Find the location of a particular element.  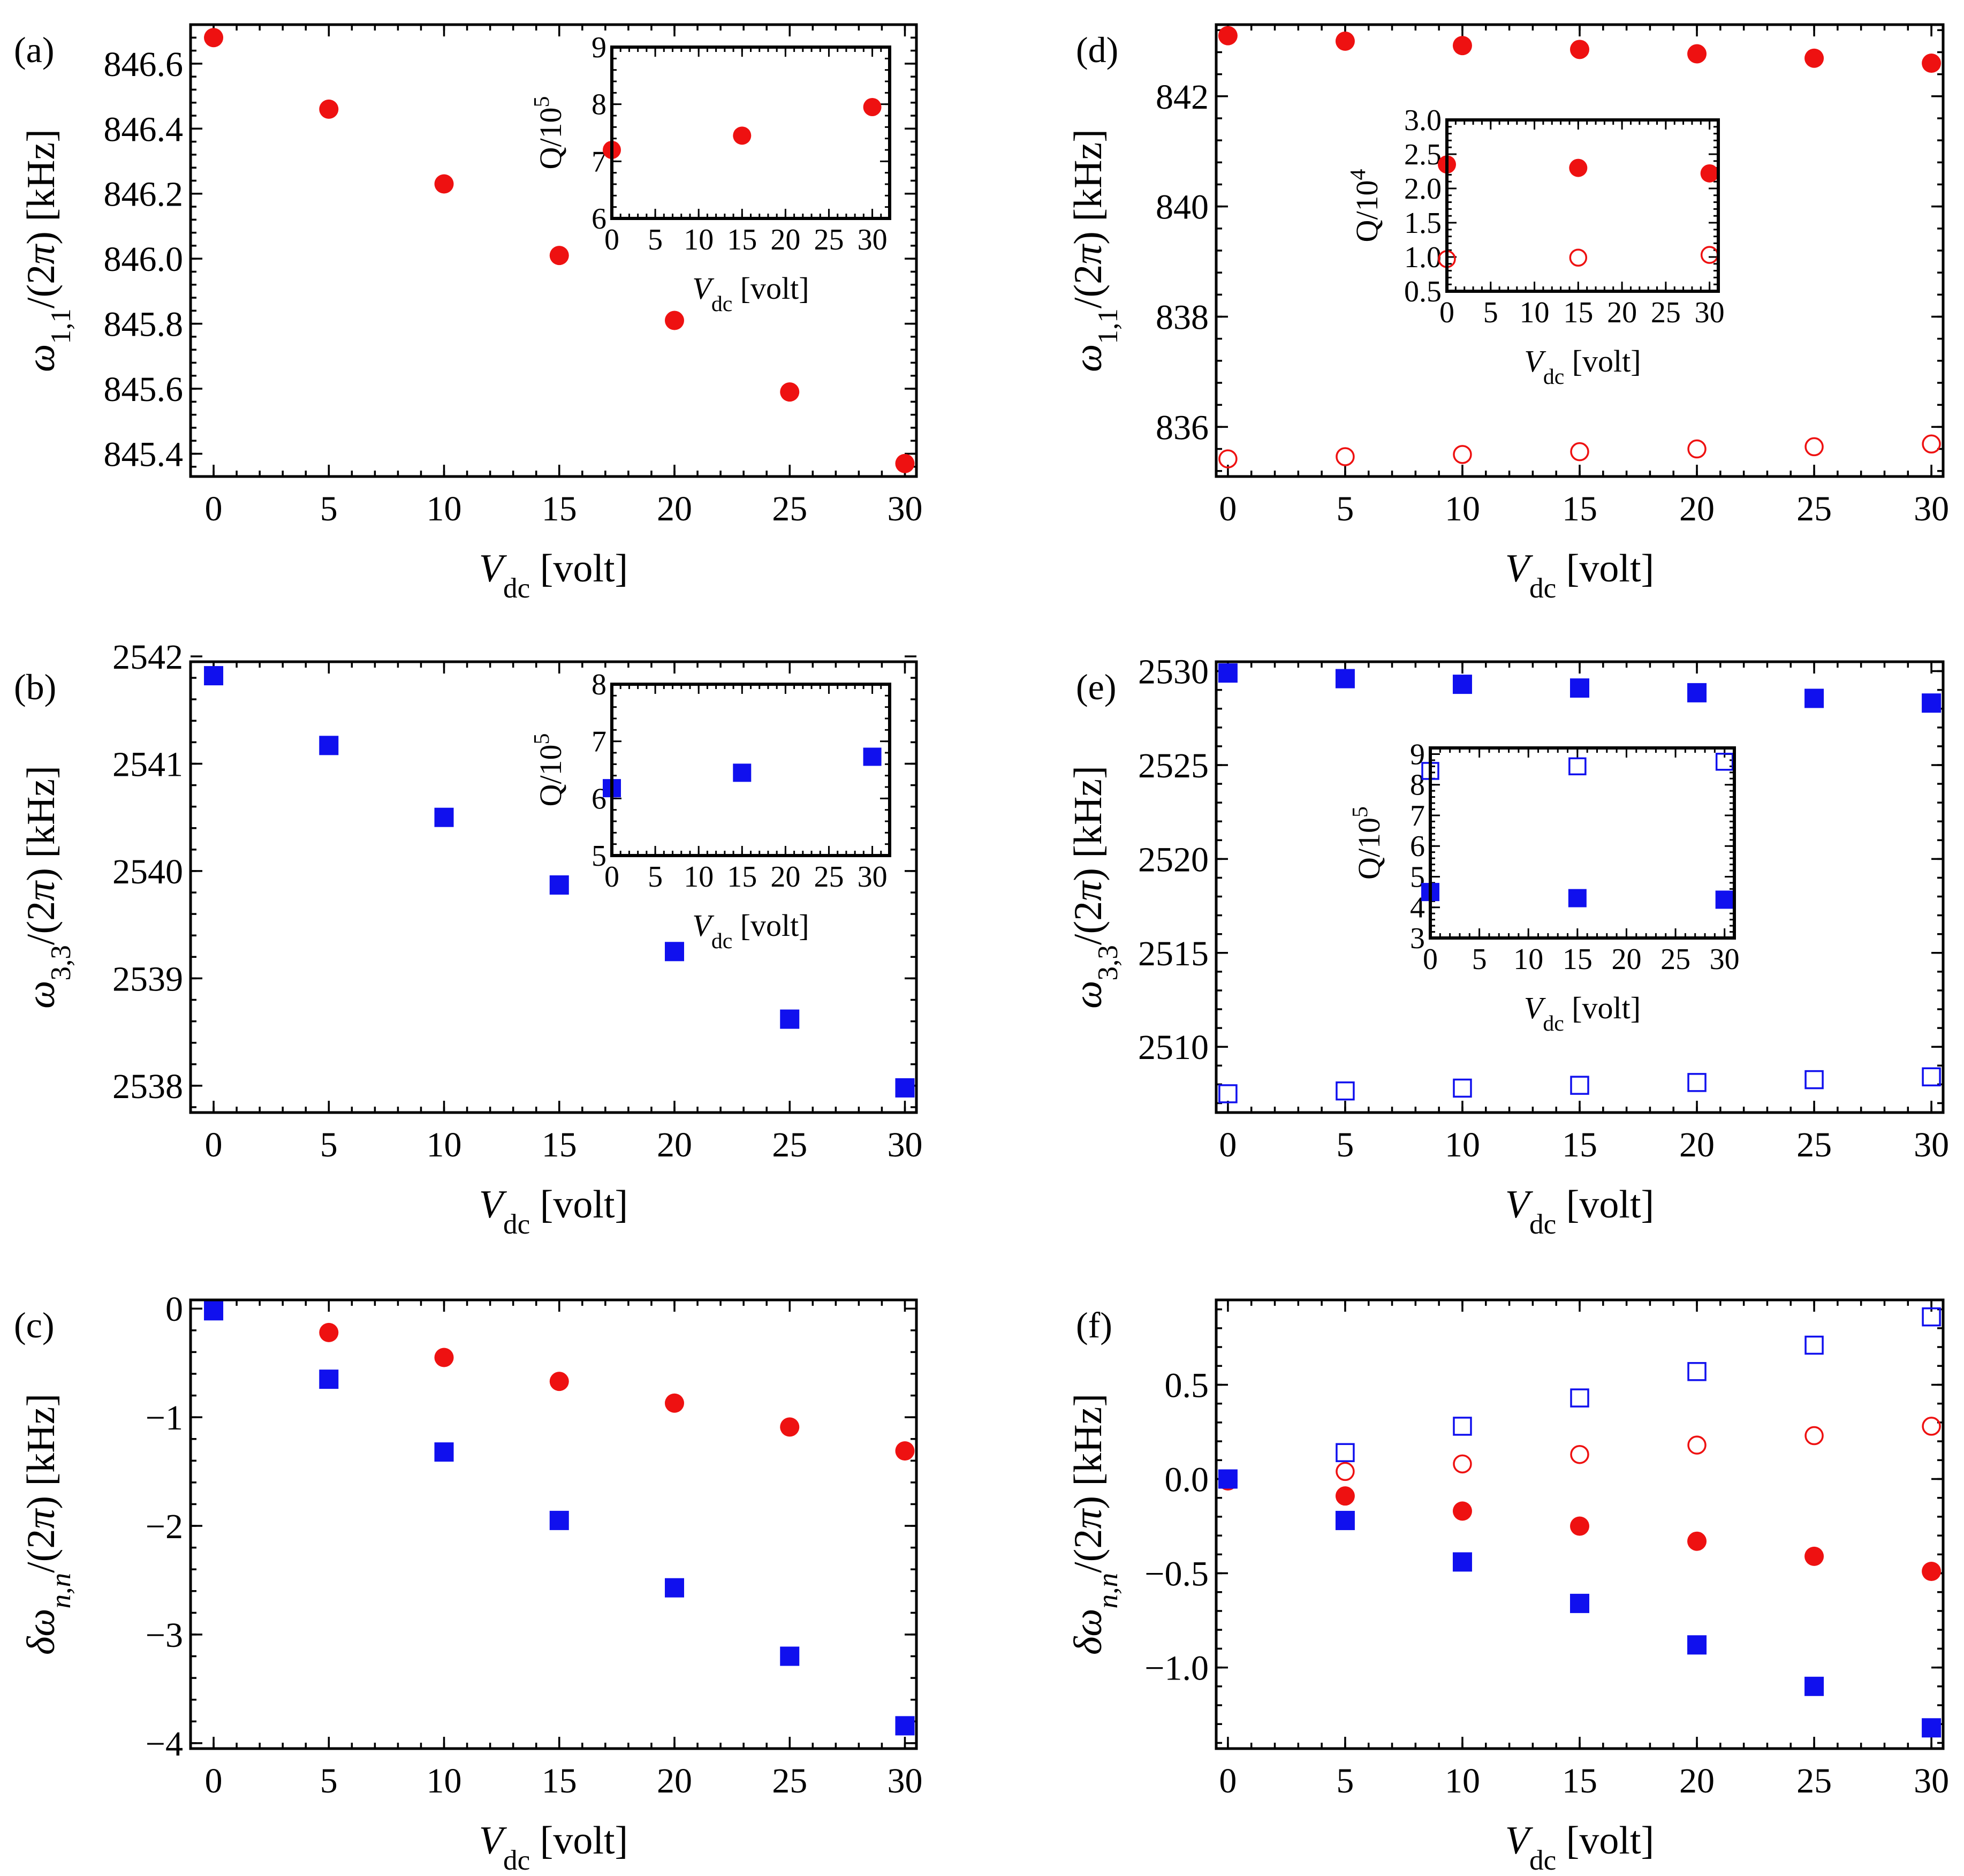

inset-x-tick-label: 20 is located at coordinates (1622, 312).